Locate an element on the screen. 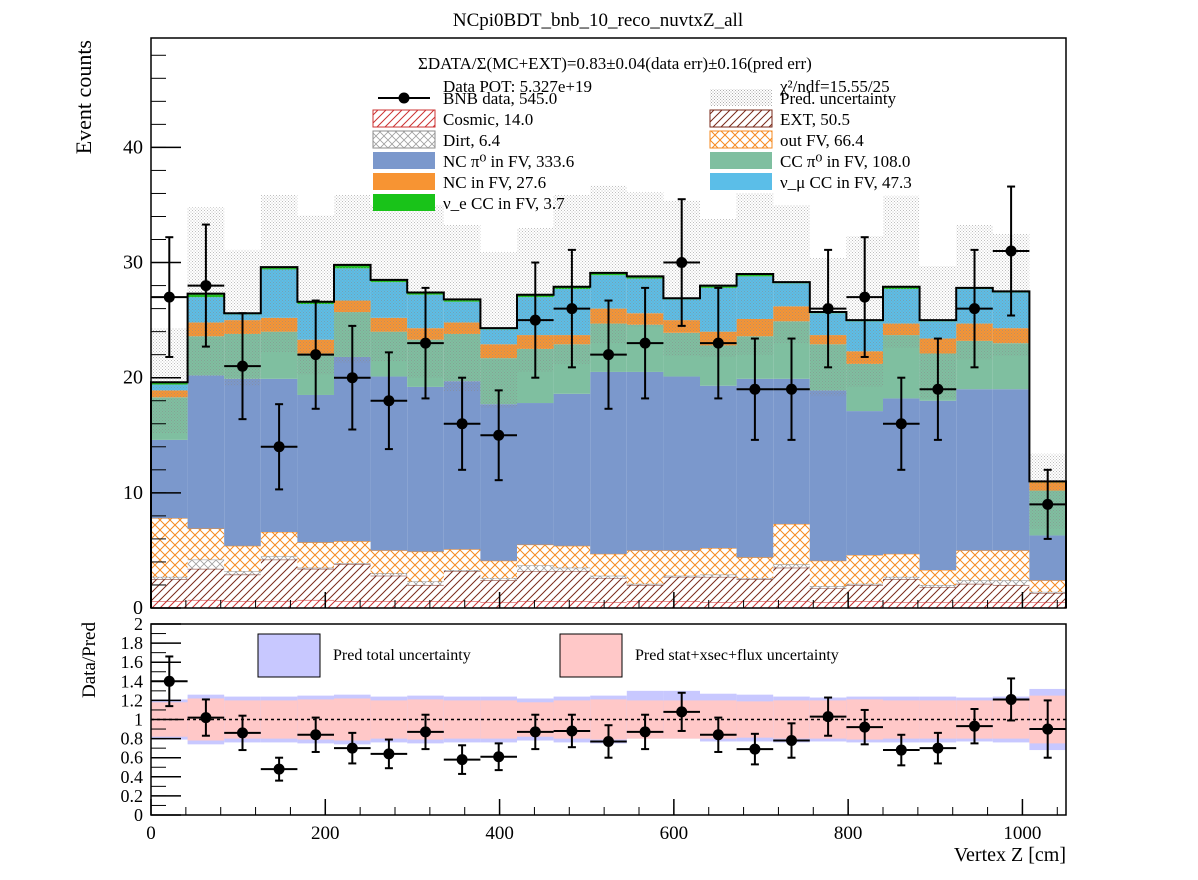 Image resolution: width=1198 pixels, height=880 pixels. x-tick-label: 400 is located at coordinates (499, 833).